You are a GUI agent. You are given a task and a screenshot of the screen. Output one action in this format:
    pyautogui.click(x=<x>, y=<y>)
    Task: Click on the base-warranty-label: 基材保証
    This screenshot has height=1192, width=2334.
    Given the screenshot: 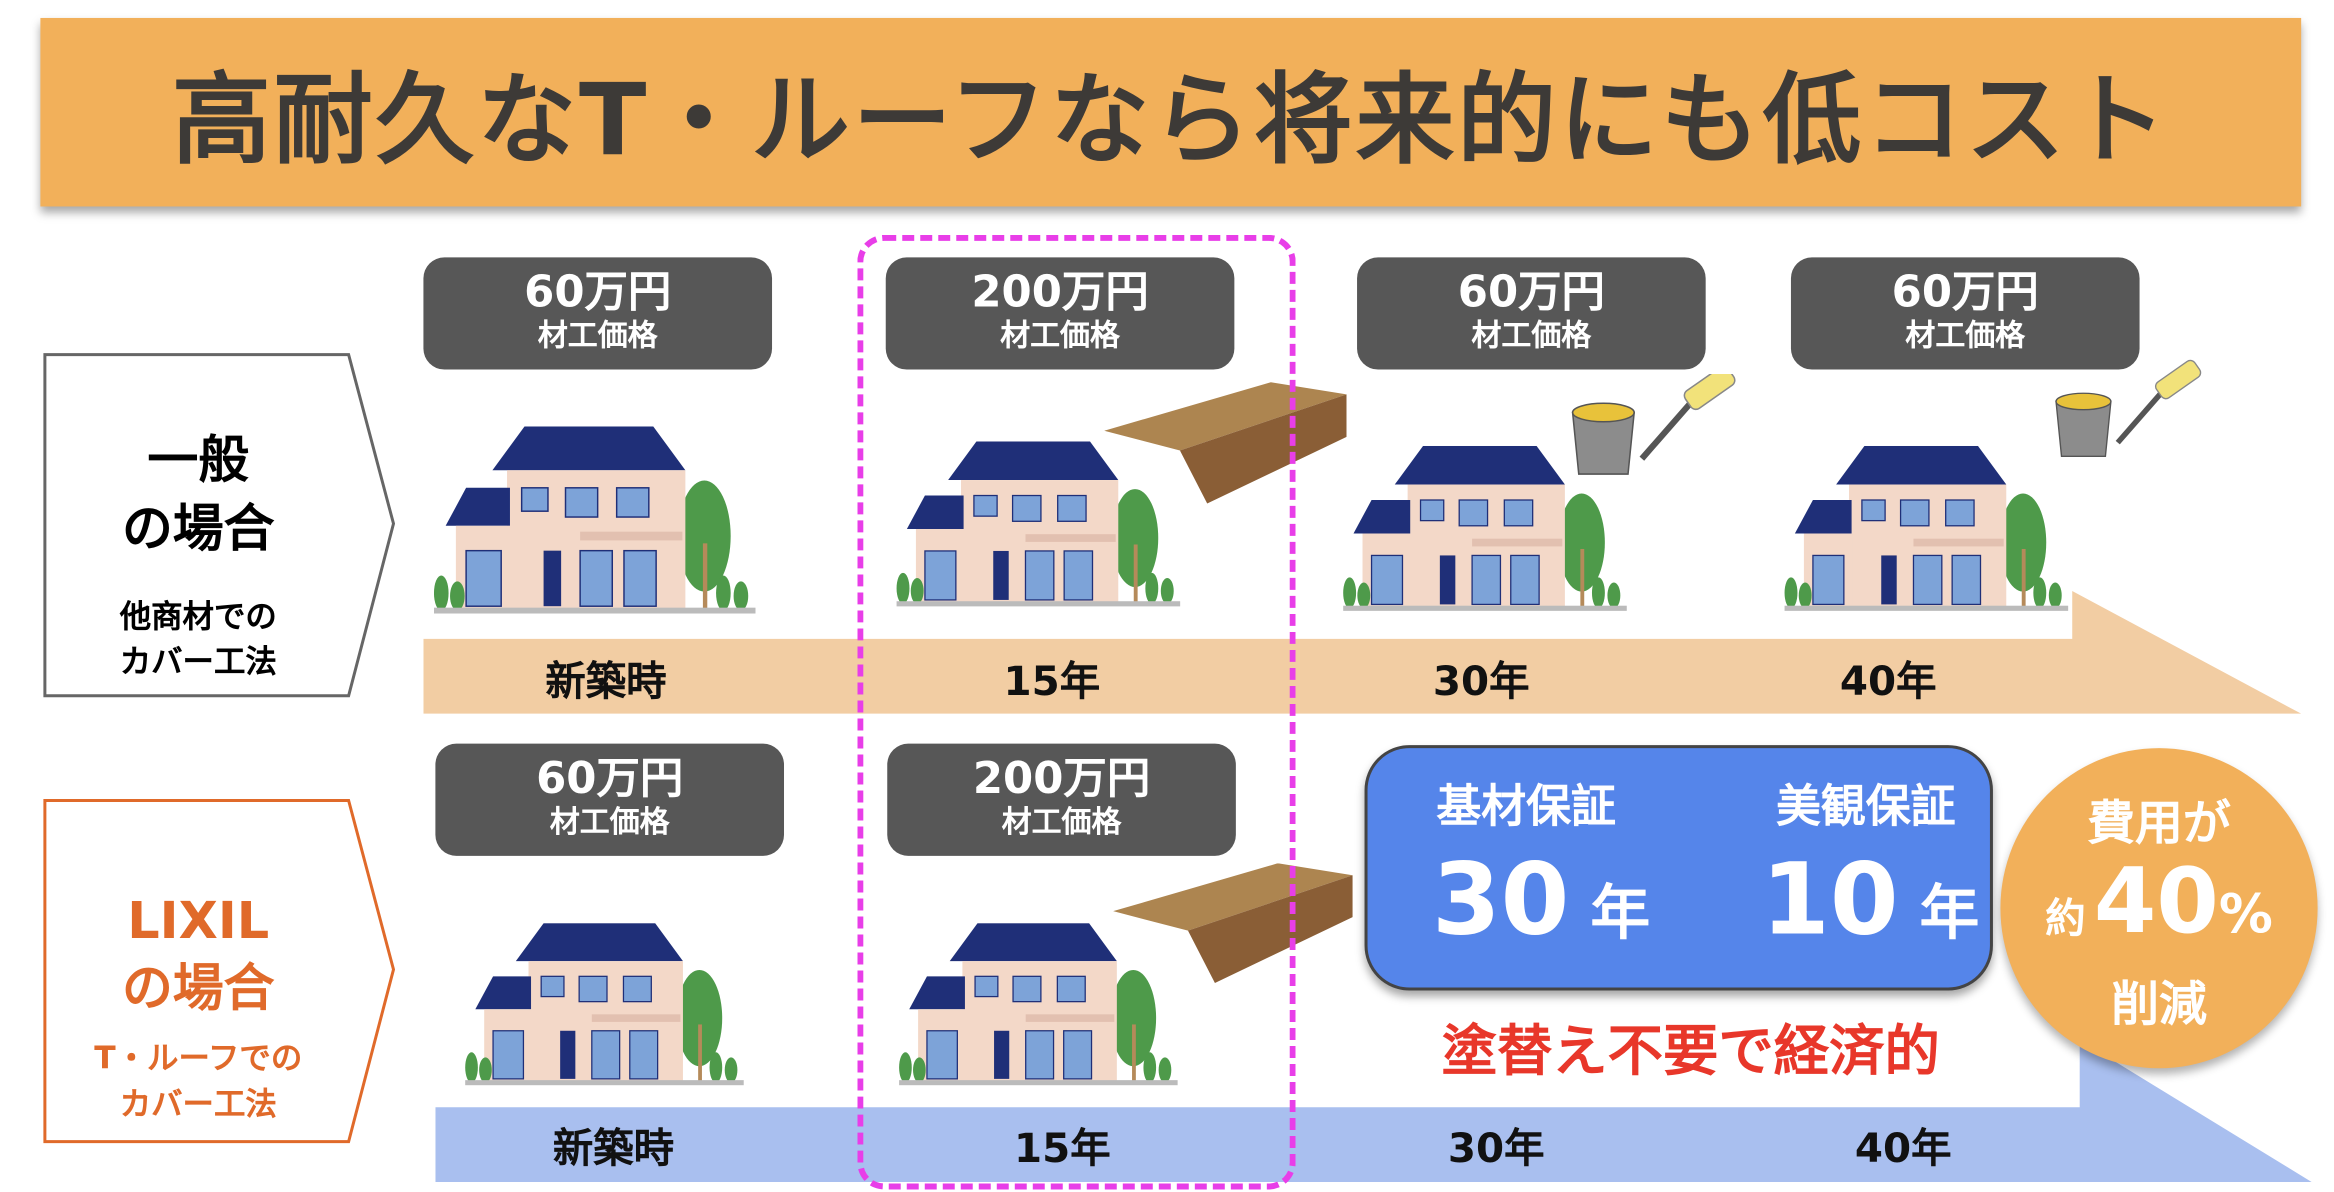 What is the action you would take?
    pyautogui.click(x=1526, y=807)
    